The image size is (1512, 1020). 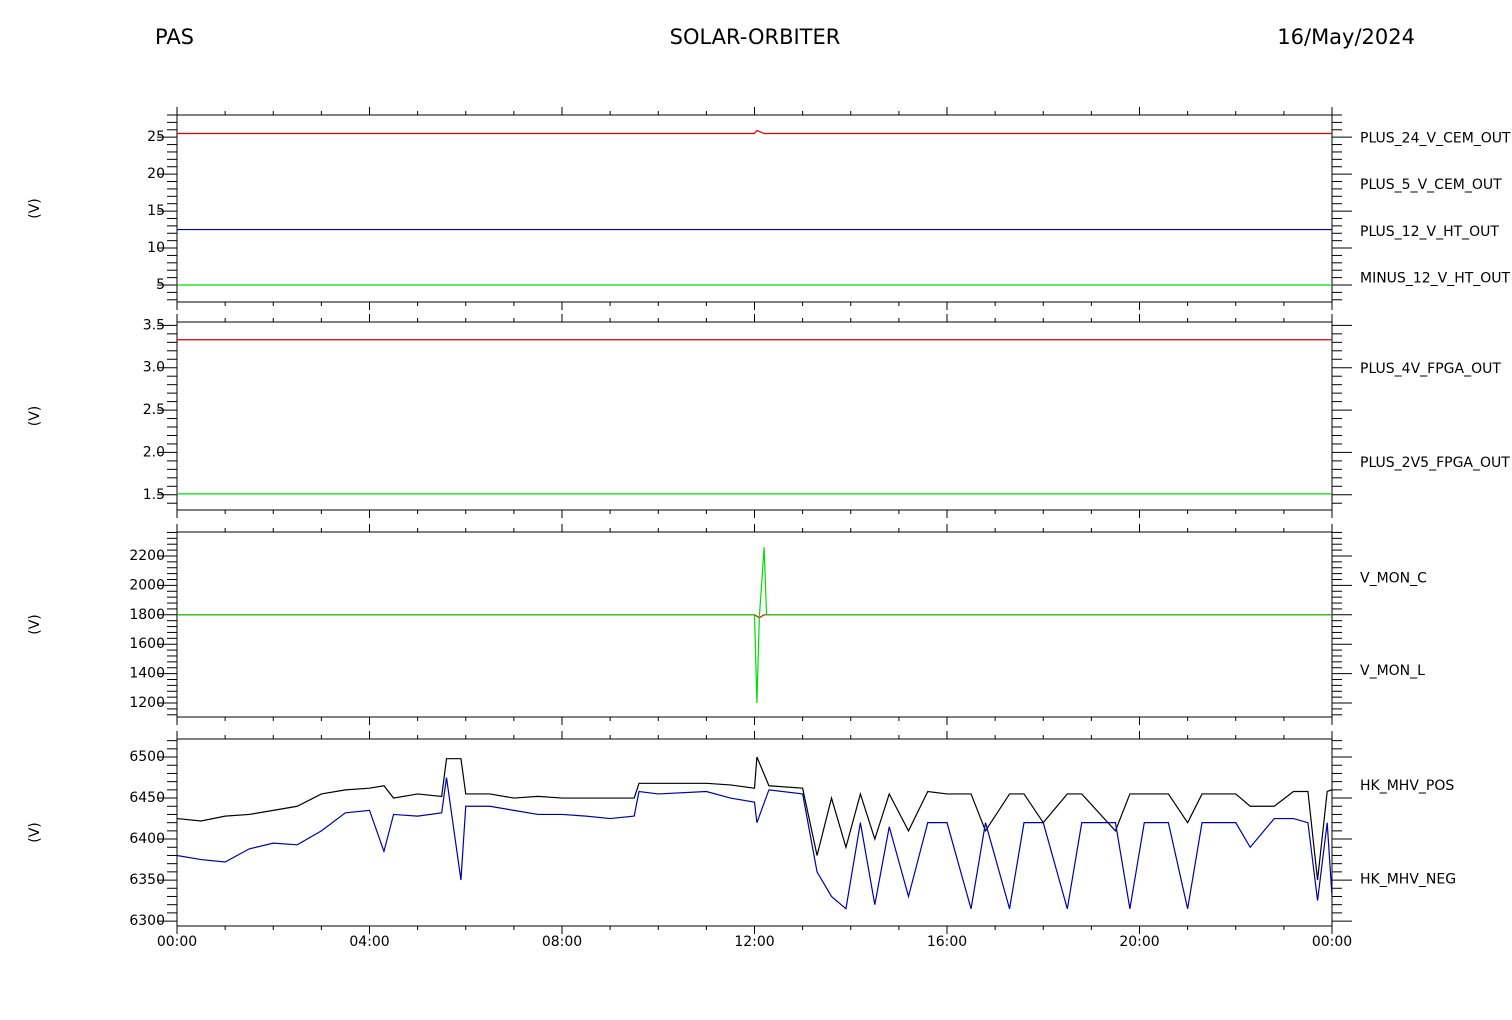 What do you see at coordinates (154, 452) in the screenshot?
I see `y-tick-label: 2.0` at bounding box center [154, 452].